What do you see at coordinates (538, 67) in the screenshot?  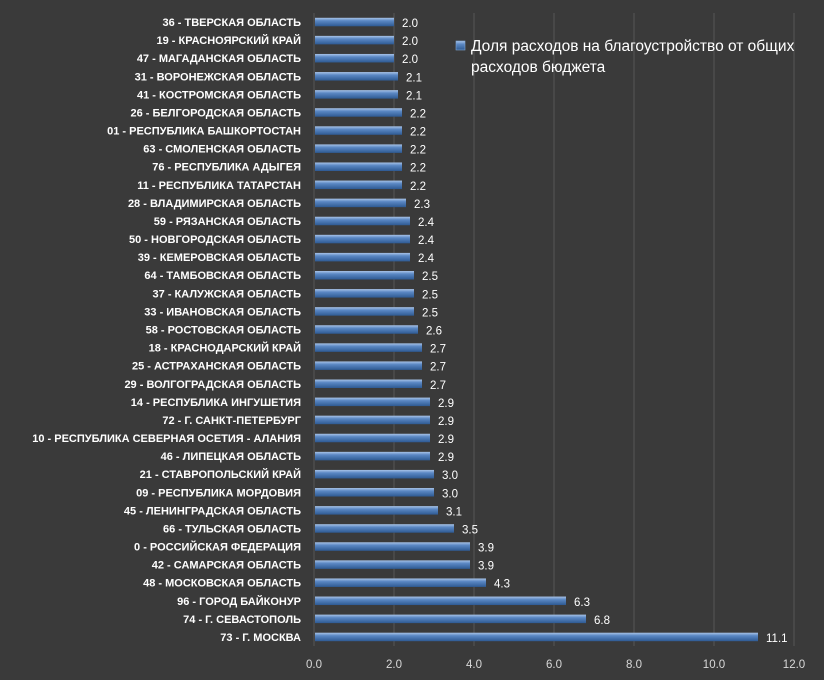 I see `legend-label-line-2: расходов бюджета` at bounding box center [538, 67].